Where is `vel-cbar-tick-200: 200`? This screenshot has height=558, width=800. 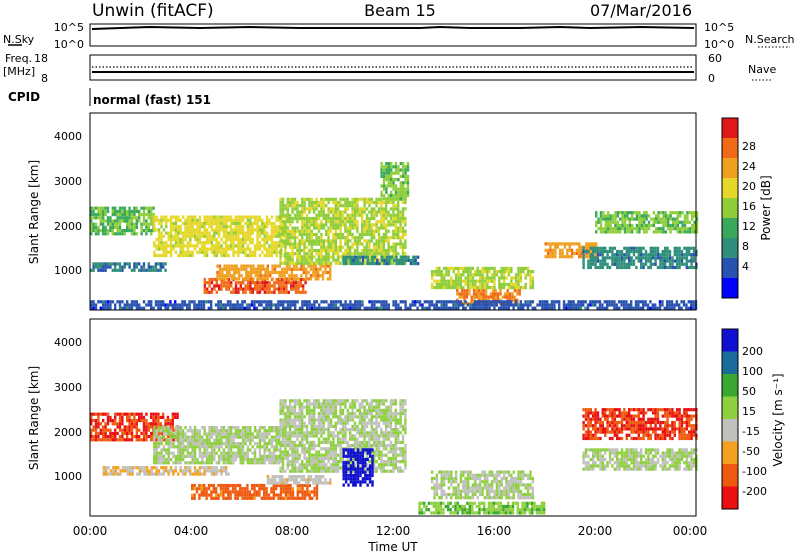 vel-cbar-tick-200: 200 is located at coordinates (752, 351).